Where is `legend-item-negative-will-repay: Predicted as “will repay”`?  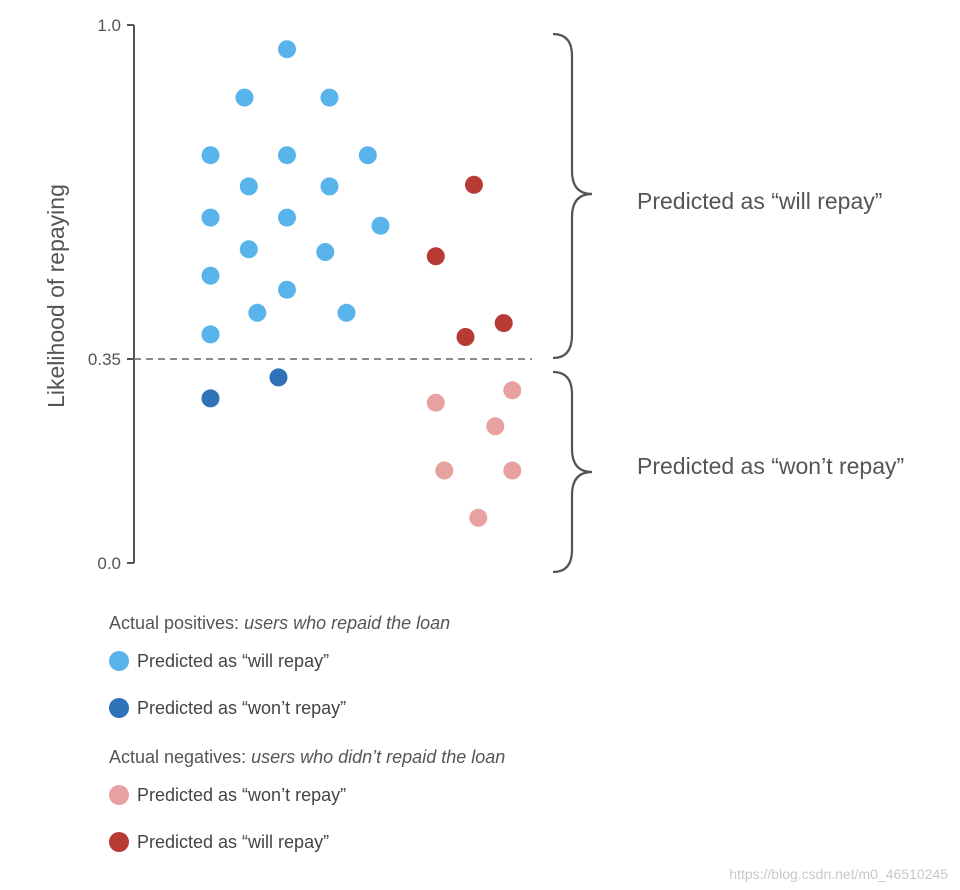
legend-item-negative-will-repay: Predicted as “will repay” is located at coordinates (409, 842).